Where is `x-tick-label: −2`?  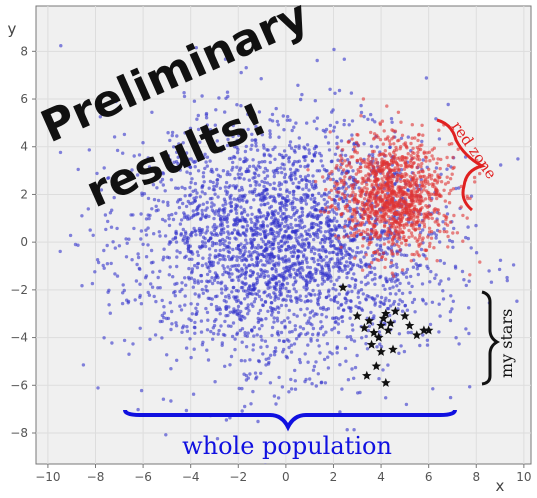 x-tick-label: −2 is located at coordinates (238, 477).